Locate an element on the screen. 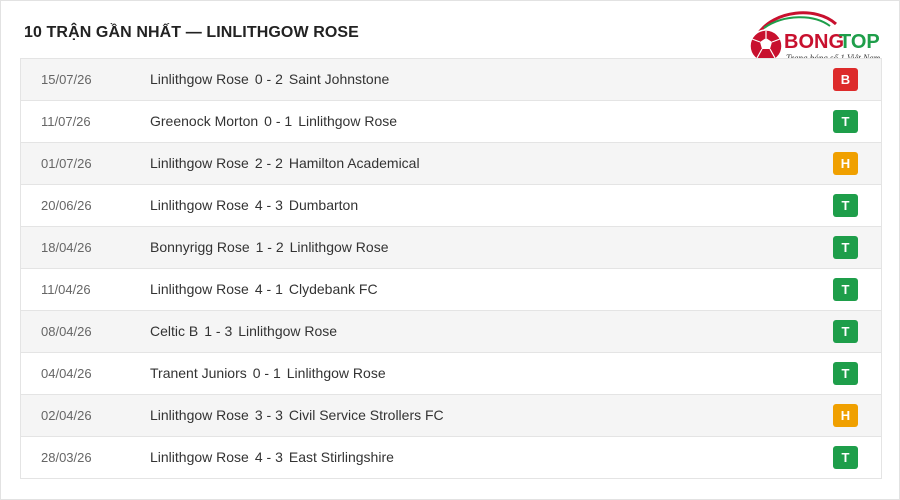 The image size is (900, 500). logo-brand-a: BONG is located at coordinates (814, 42).